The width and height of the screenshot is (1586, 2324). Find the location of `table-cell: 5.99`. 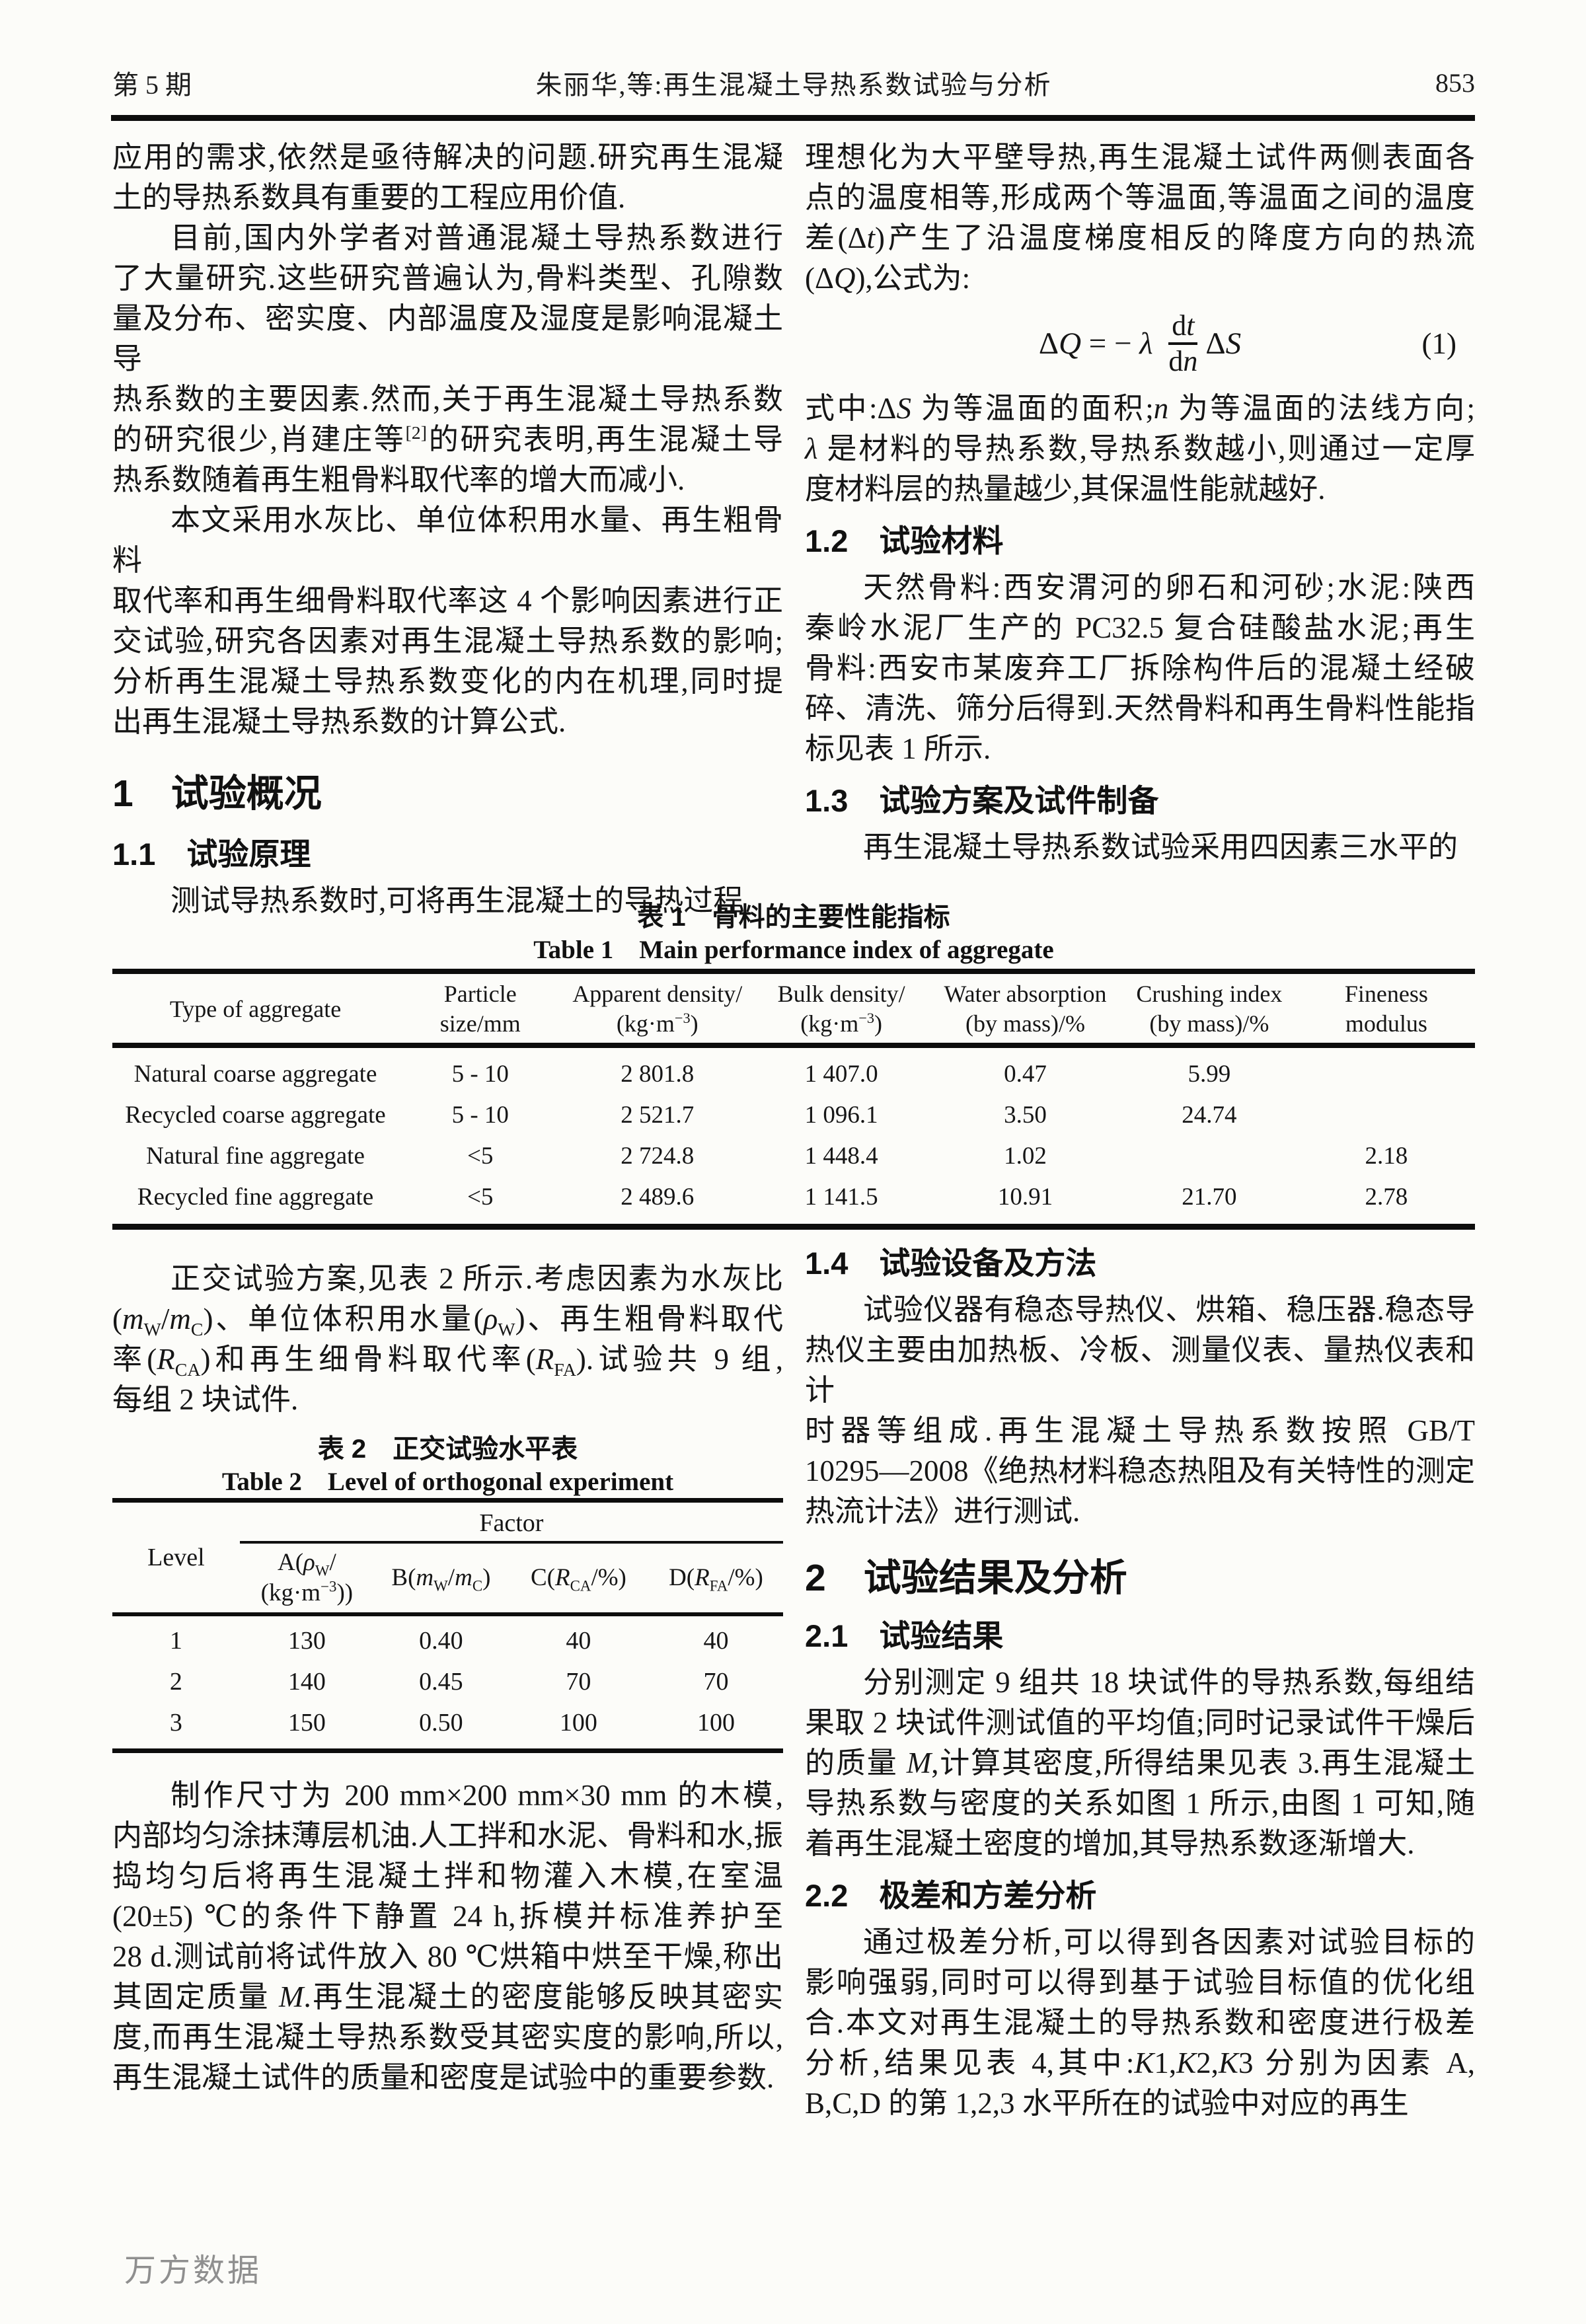

table-cell: 5.99 is located at coordinates (1210, 1074).